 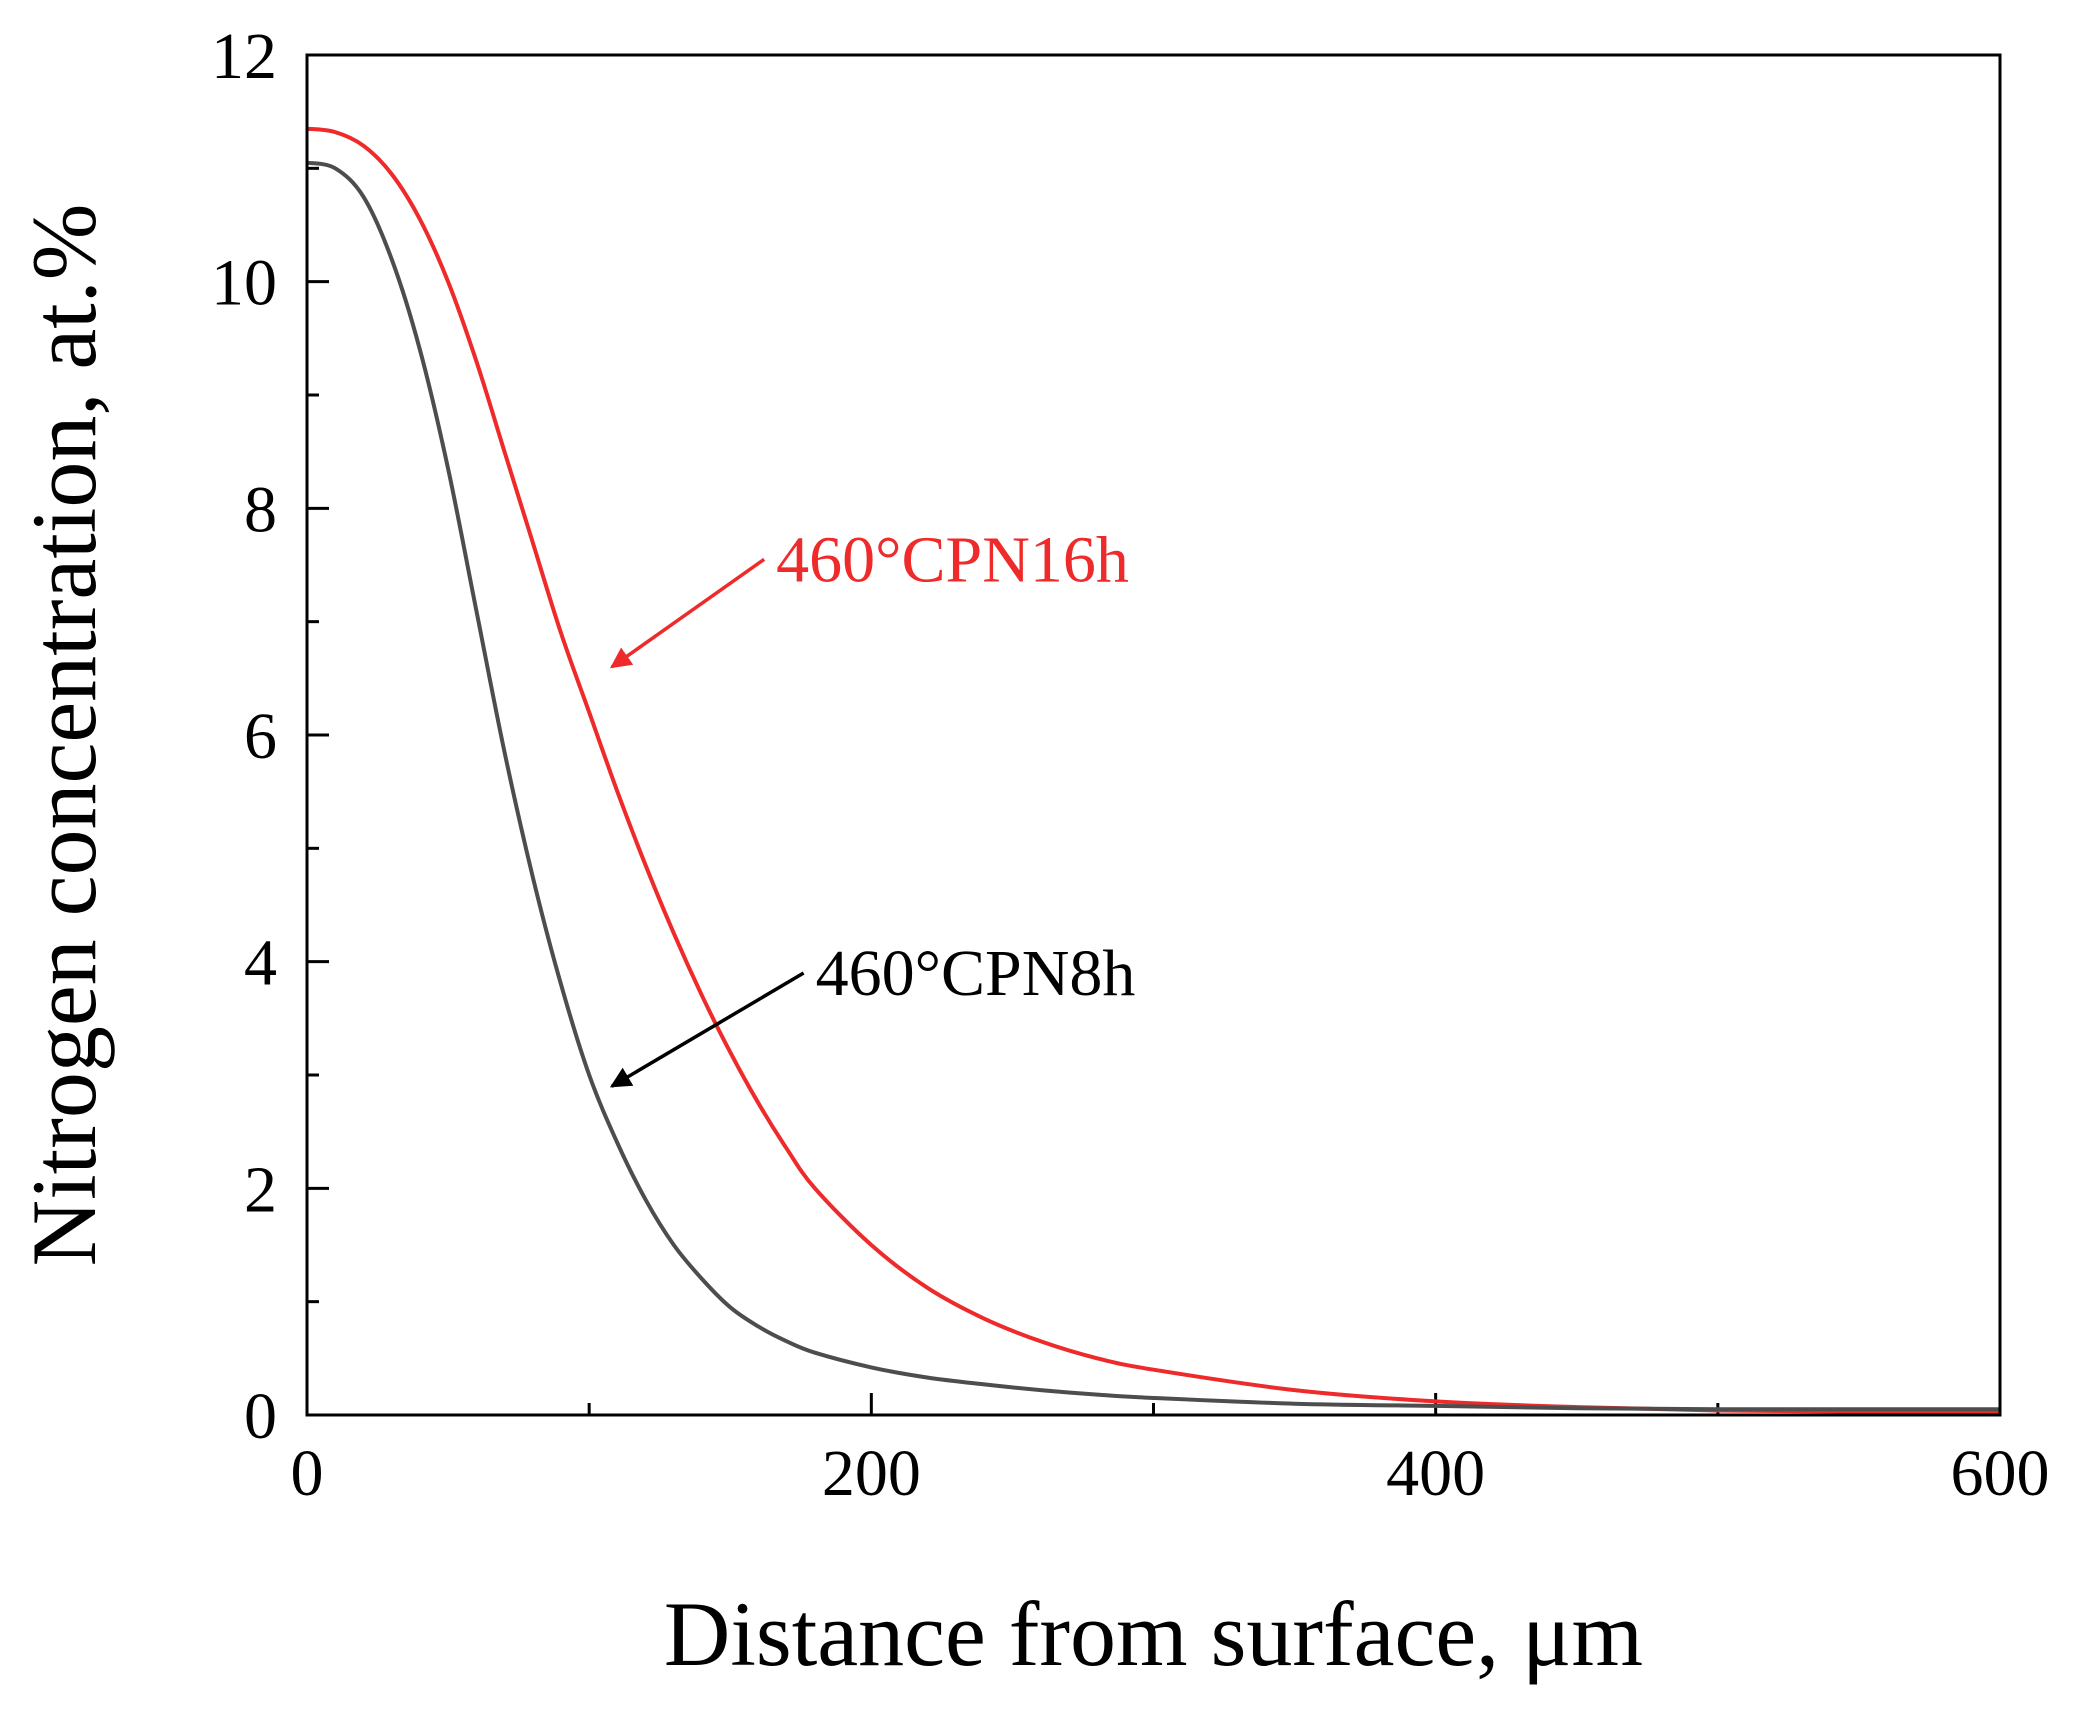 What do you see at coordinates (1435, 1473) in the screenshot?
I see `x-tick-label-2: 400` at bounding box center [1435, 1473].